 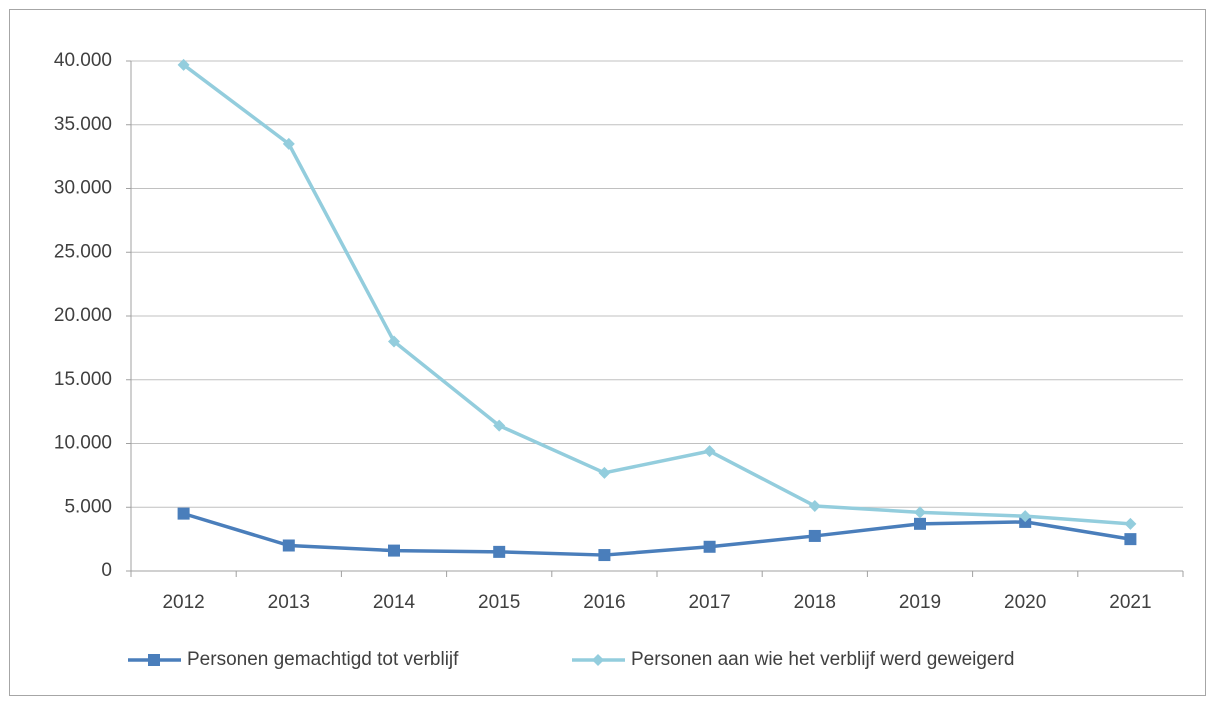 I want to click on x-tick-label: 2019, so click(x=920, y=602).